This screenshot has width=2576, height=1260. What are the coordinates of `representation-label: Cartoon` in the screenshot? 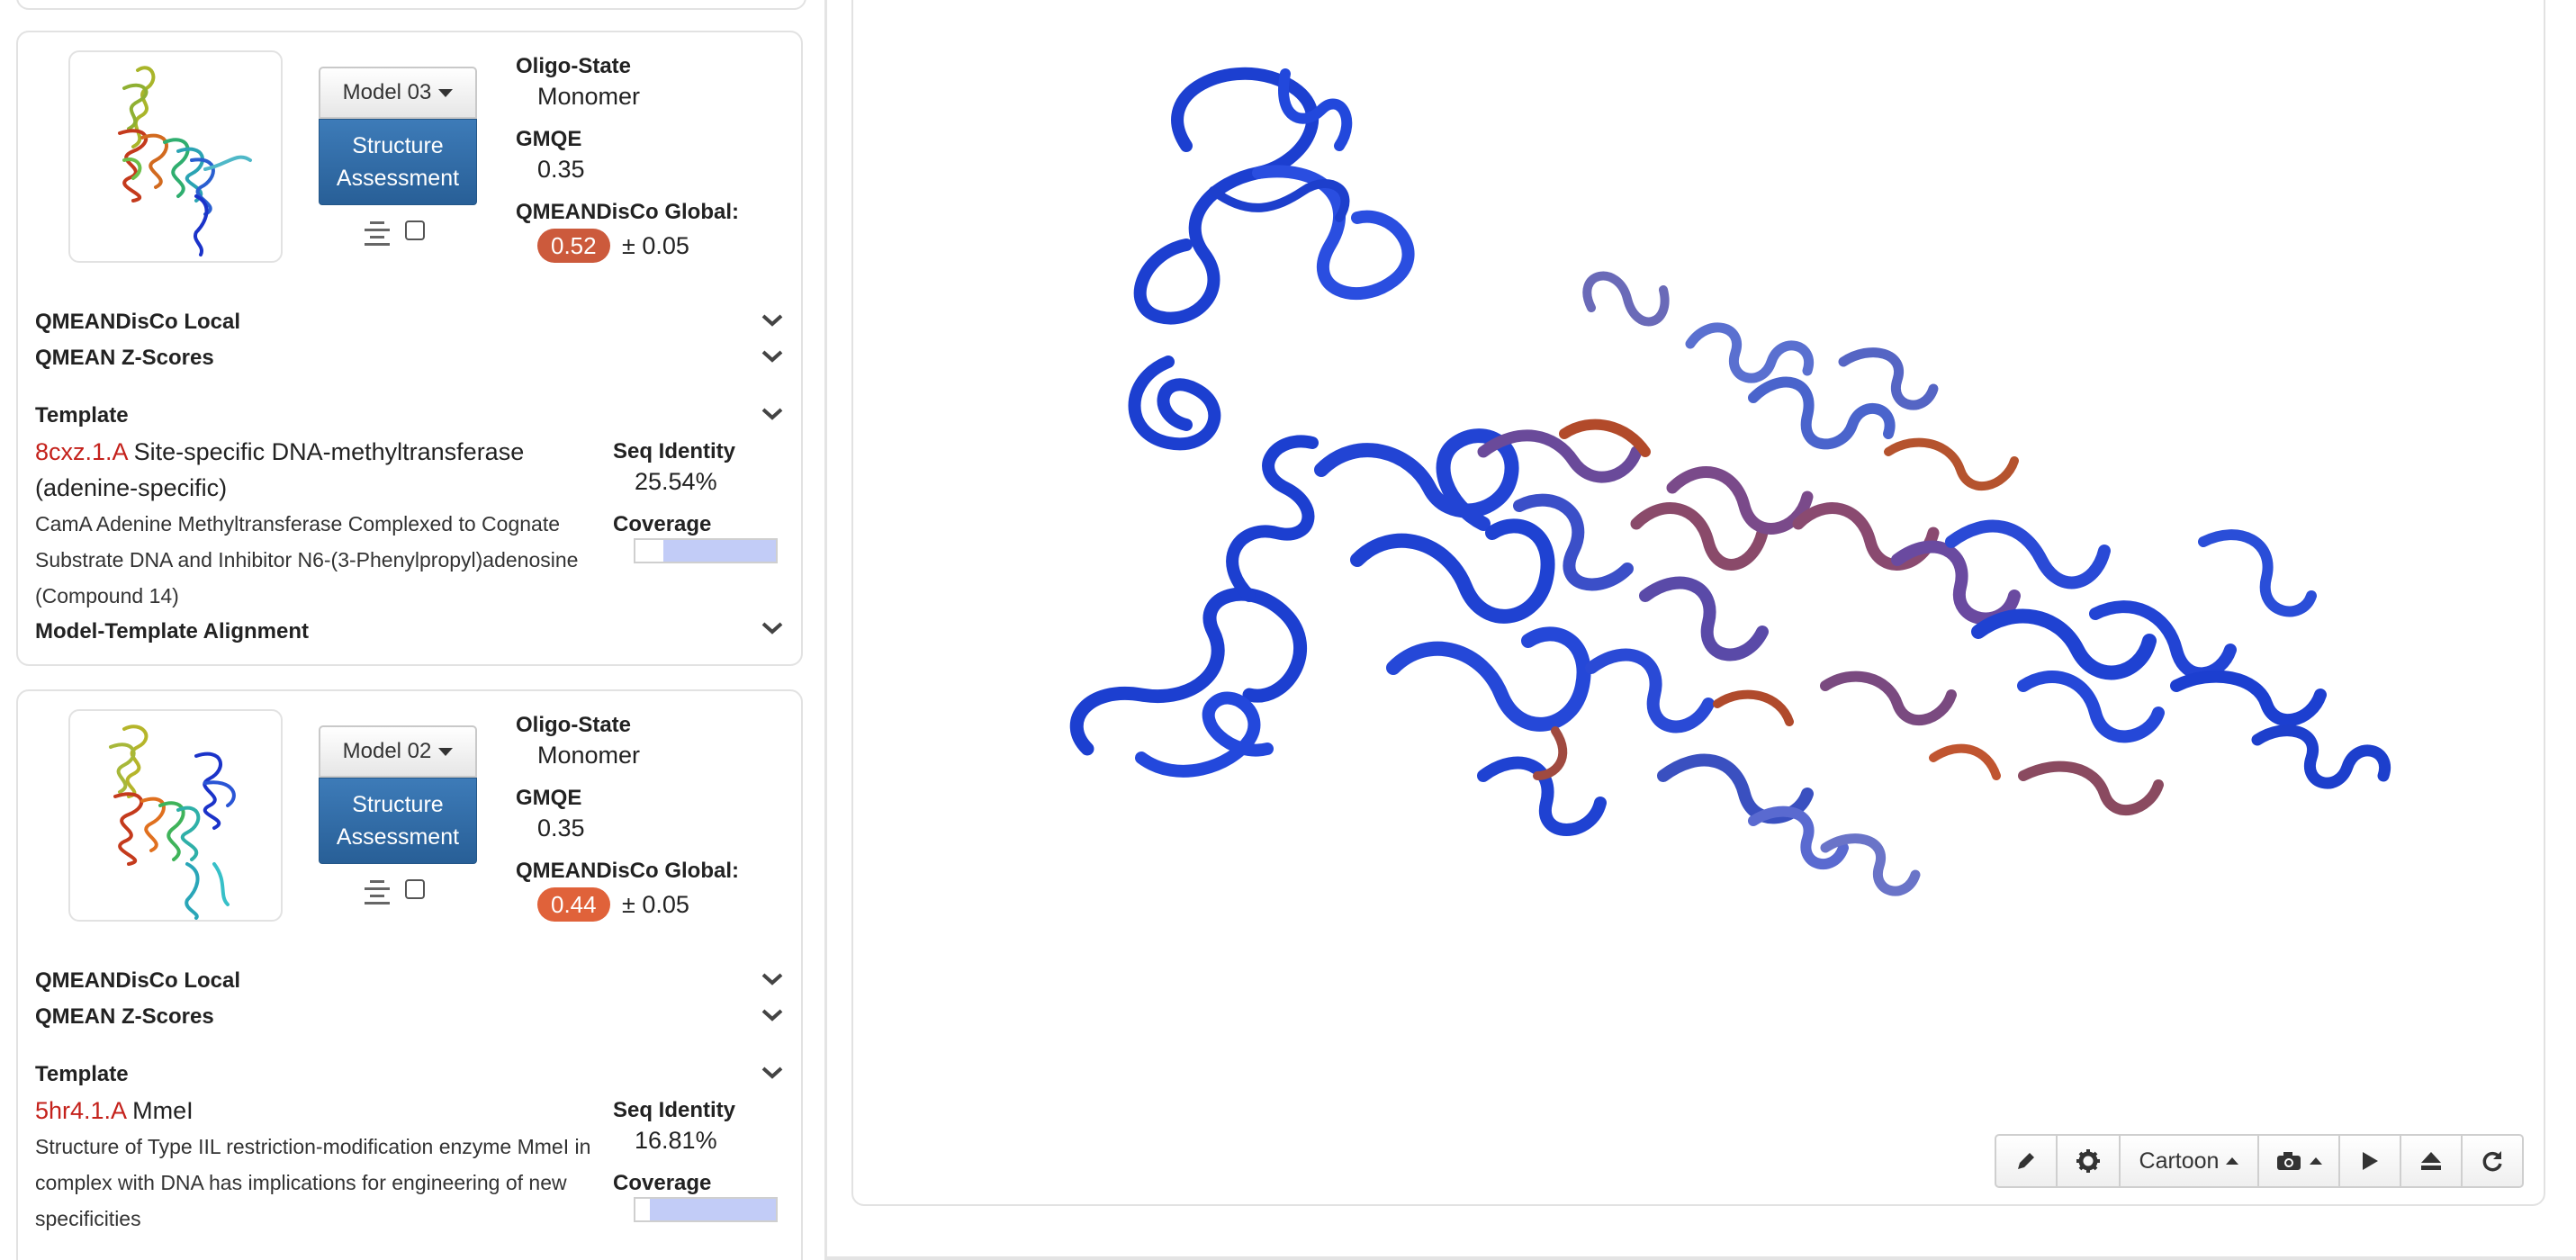 It's located at (2179, 1161).